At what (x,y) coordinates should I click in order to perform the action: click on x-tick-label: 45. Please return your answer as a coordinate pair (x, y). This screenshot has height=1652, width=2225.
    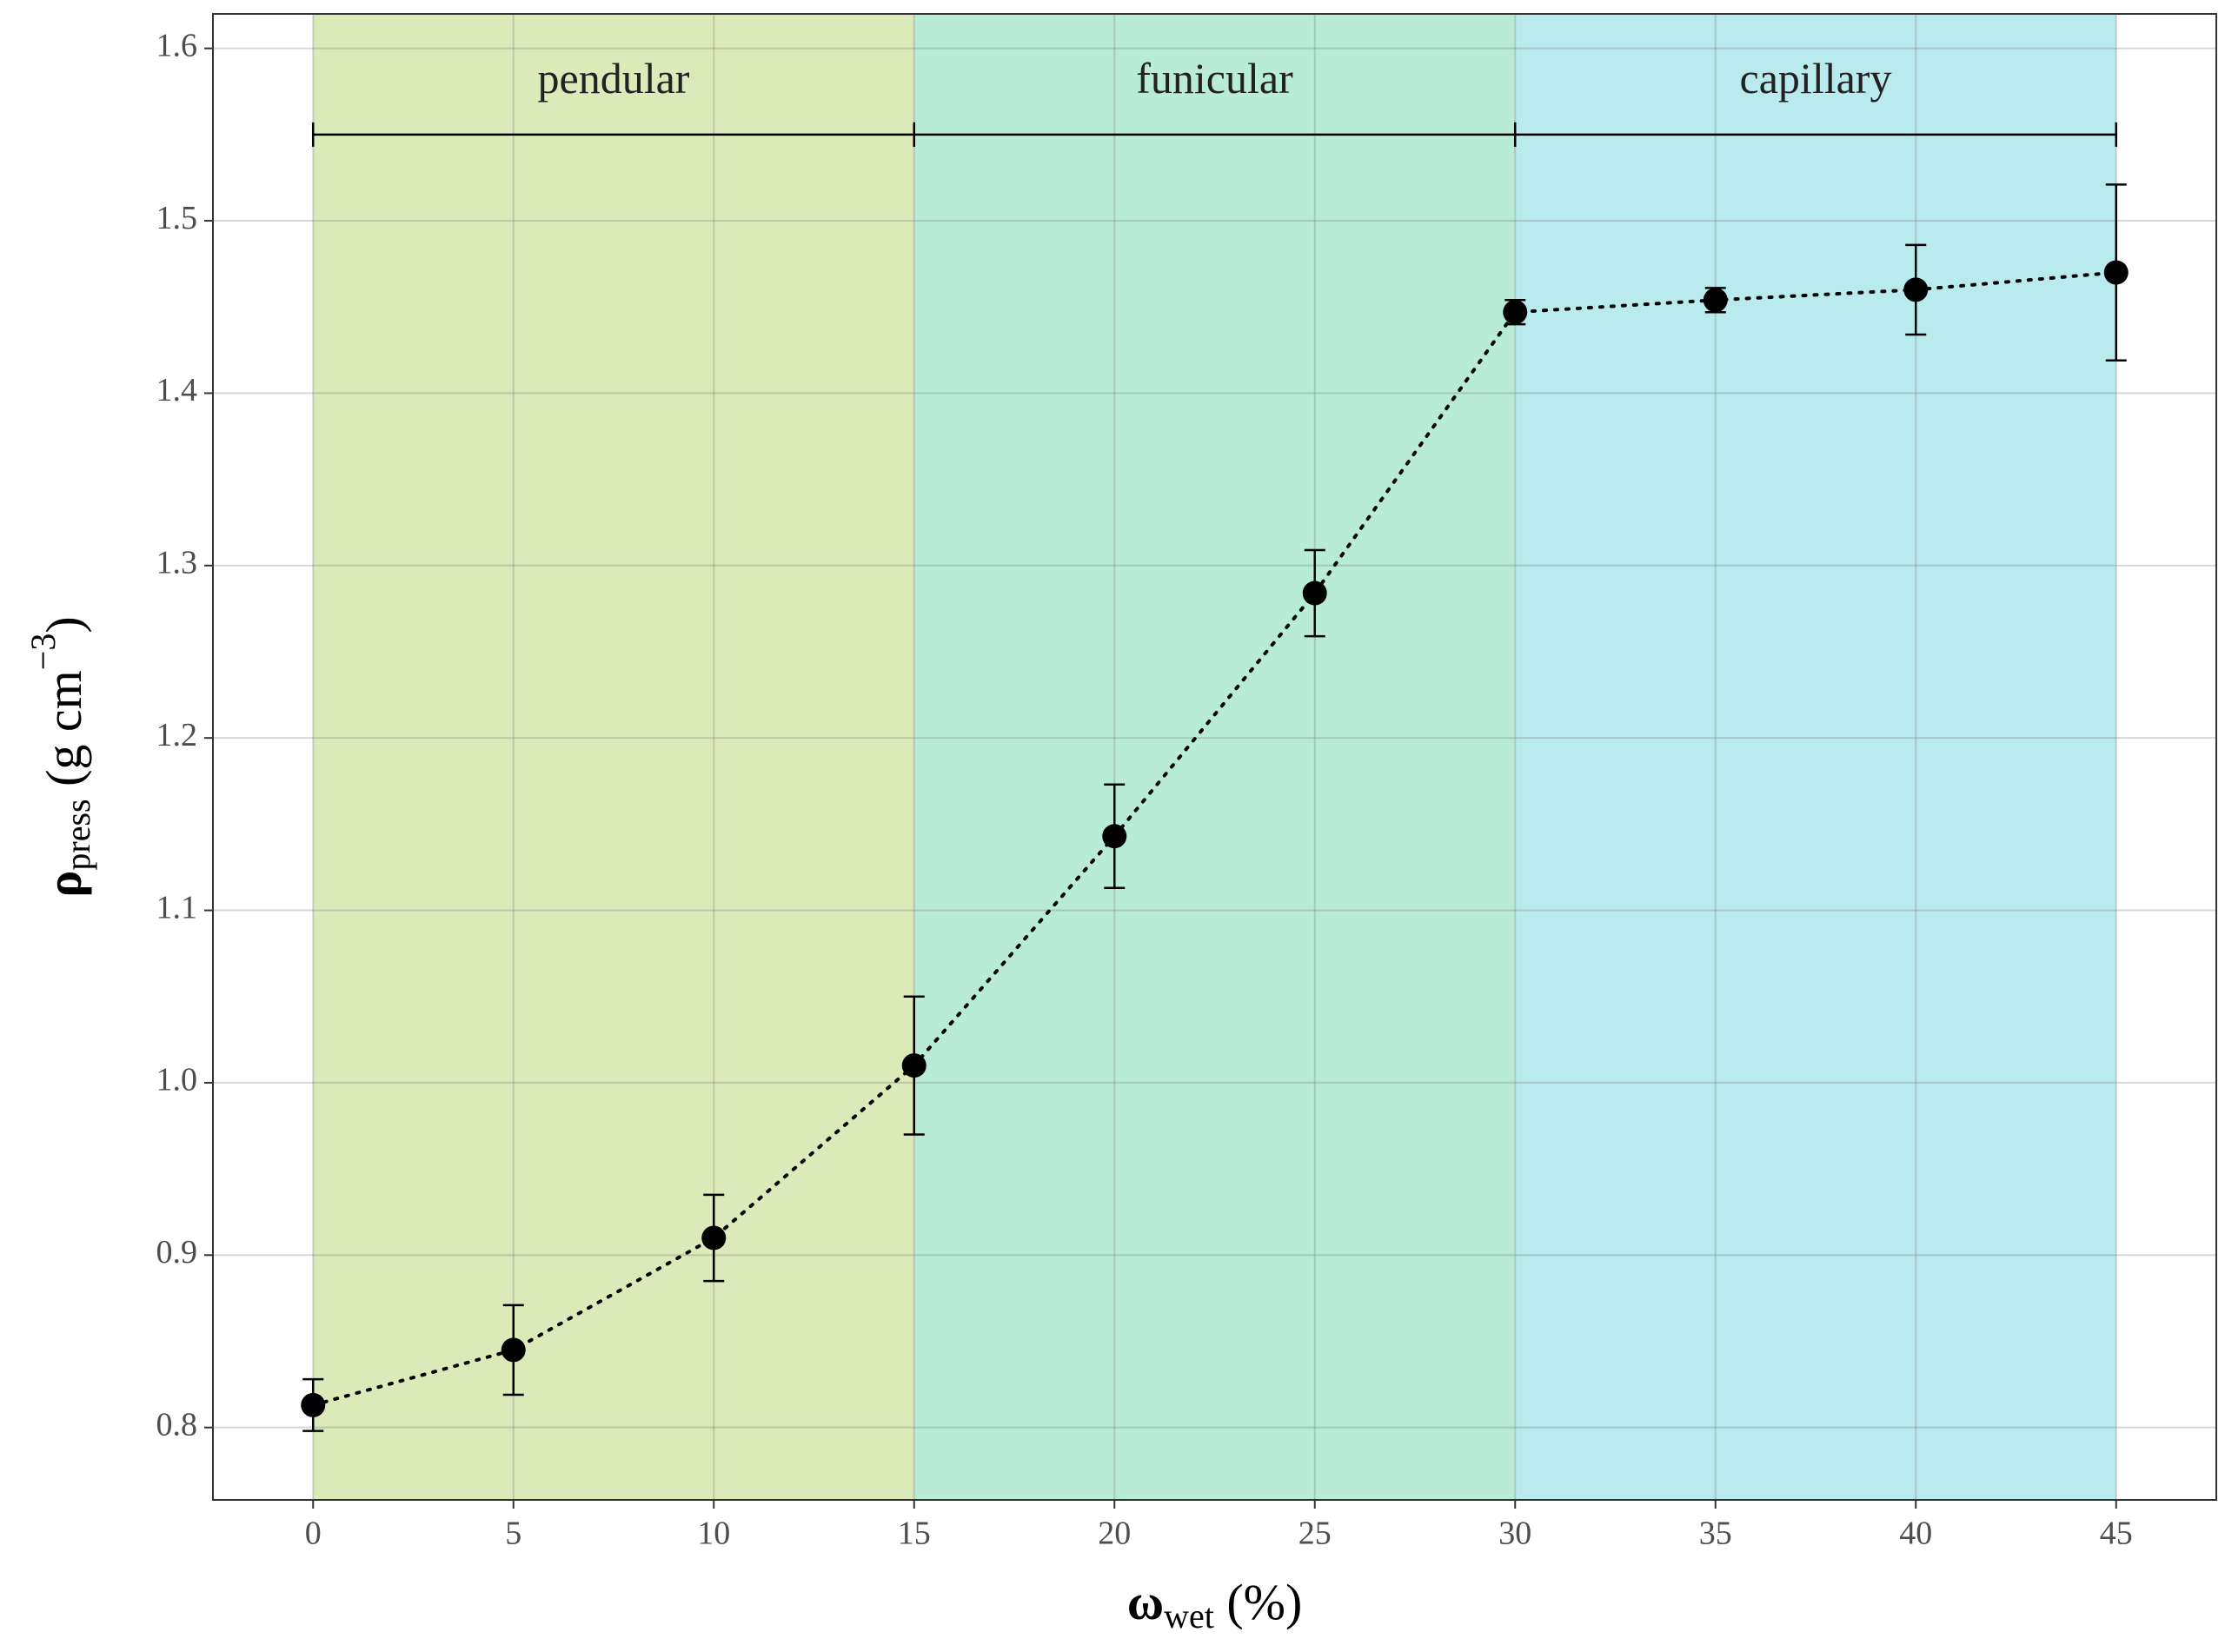
    Looking at the image, I should click on (2117, 1534).